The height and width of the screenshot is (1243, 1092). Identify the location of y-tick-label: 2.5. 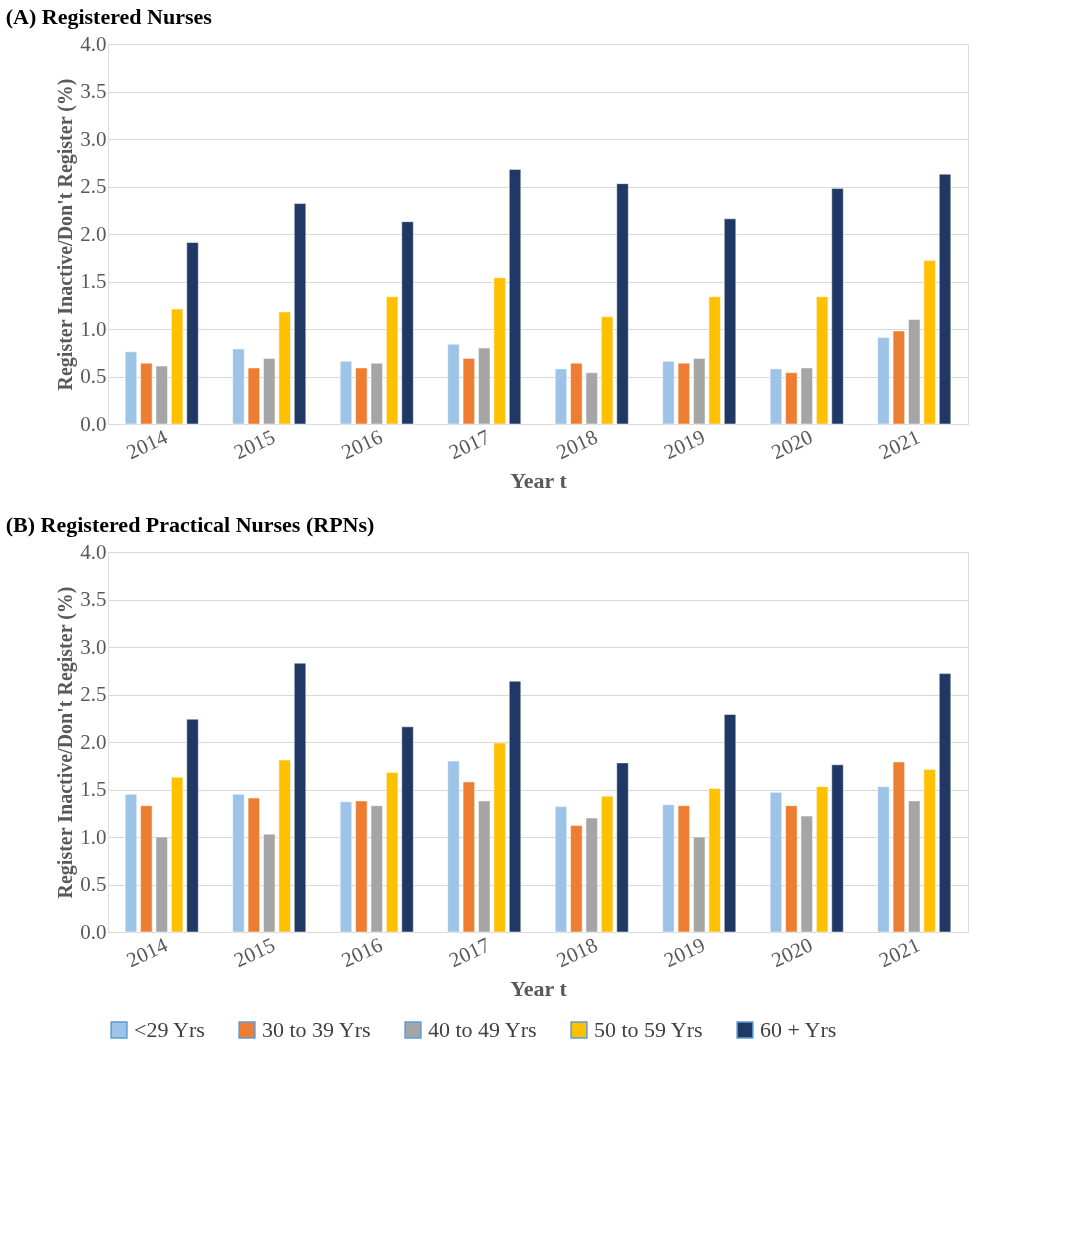
(93, 186).